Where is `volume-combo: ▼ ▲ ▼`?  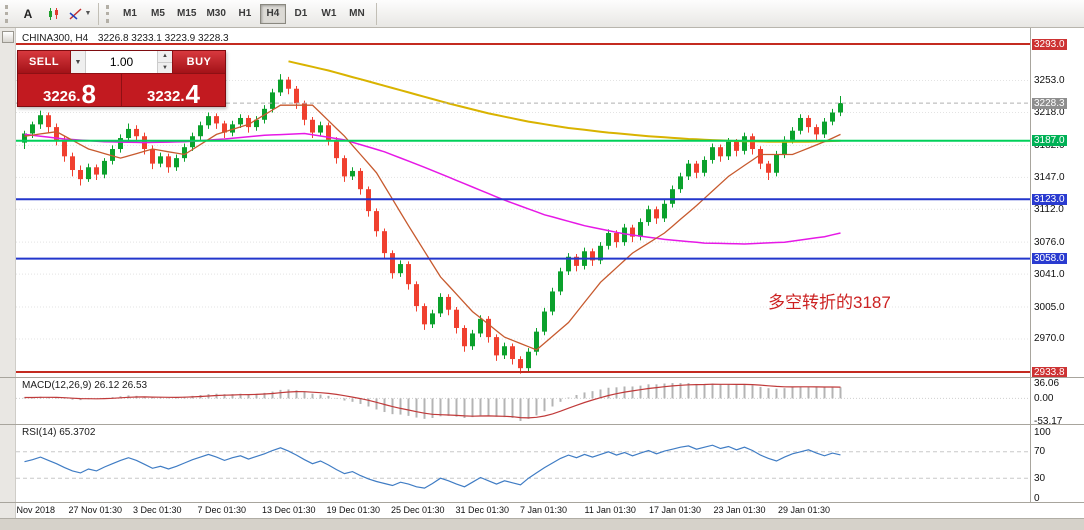 volume-combo: ▼ ▲ ▼ is located at coordinates (121, 62).